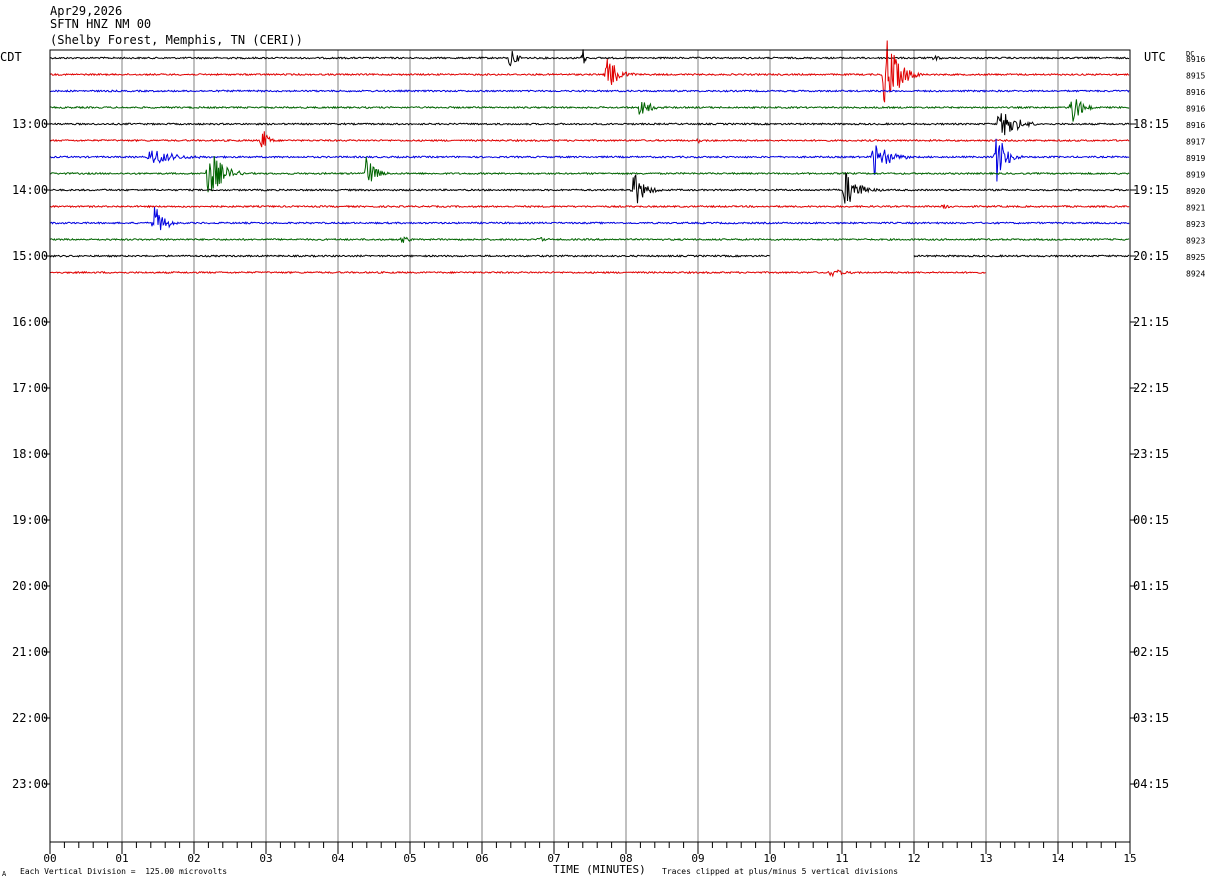 The height and width of the screenshot is (886, 1210). I want to click on utc-hour-label: 00:15, so click(1151, 520).